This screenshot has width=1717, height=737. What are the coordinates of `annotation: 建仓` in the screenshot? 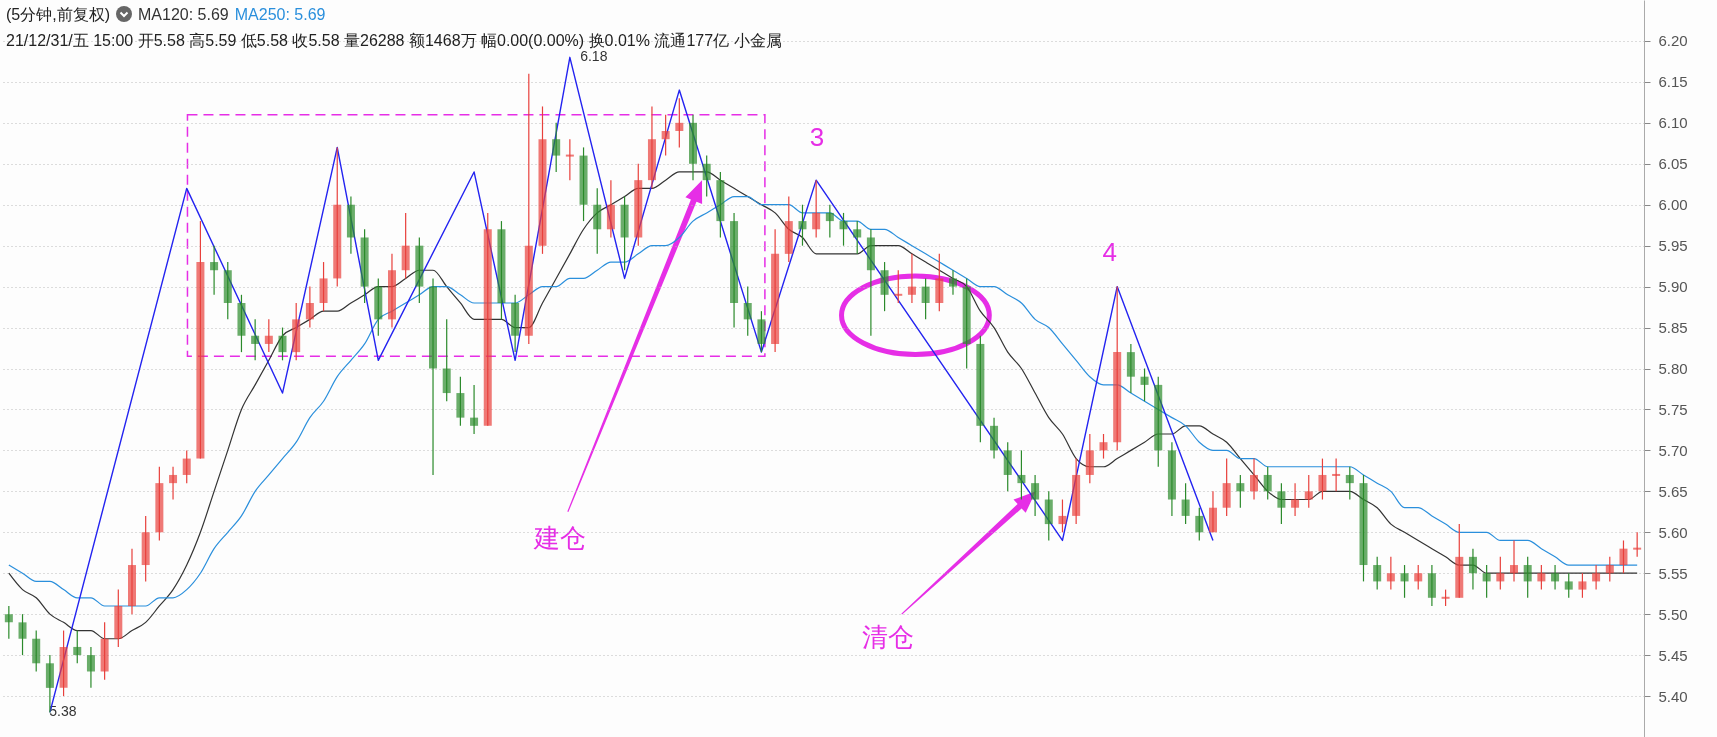 It's located at (559, 538).